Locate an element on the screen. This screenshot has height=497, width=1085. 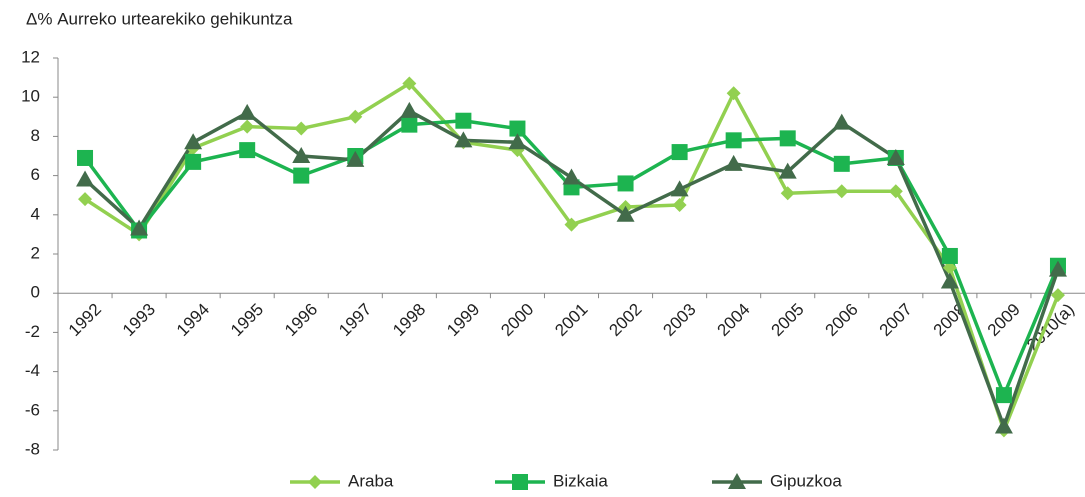
y-tick-label: -2 is located at coordinates (32, 331).